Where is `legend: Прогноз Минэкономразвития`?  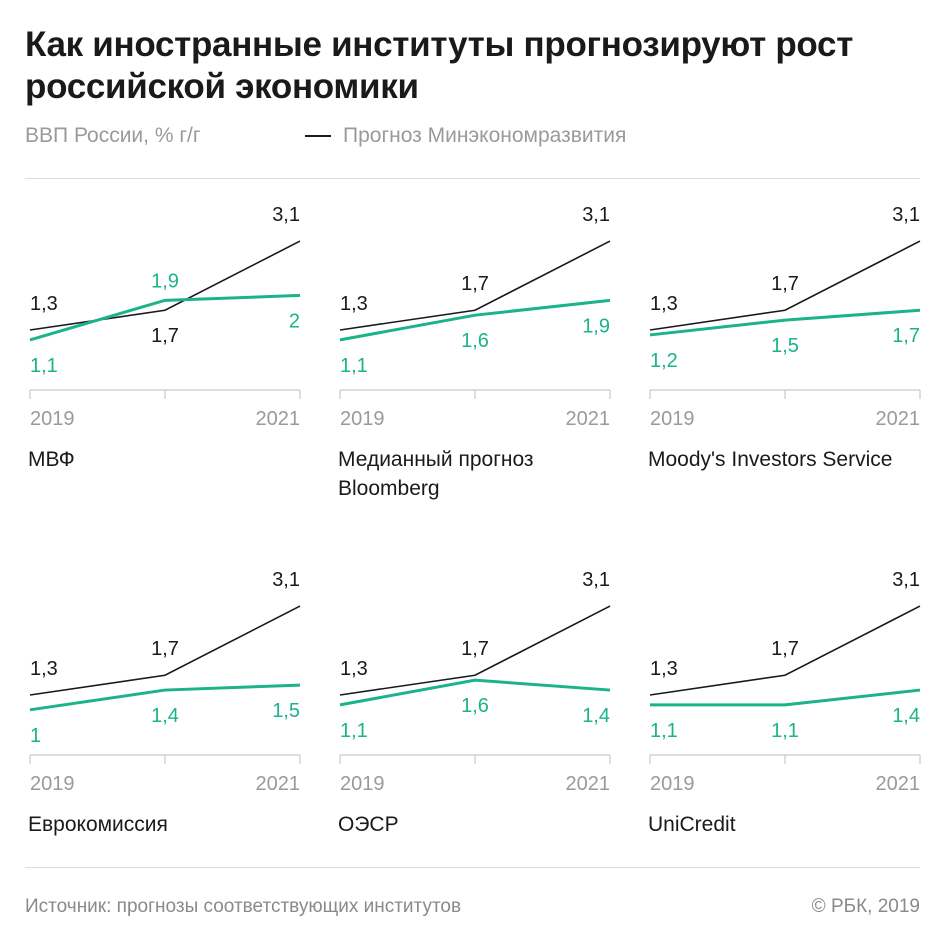 legend: Прогноз Минэкономразвития is located at coordinates (465, 136).